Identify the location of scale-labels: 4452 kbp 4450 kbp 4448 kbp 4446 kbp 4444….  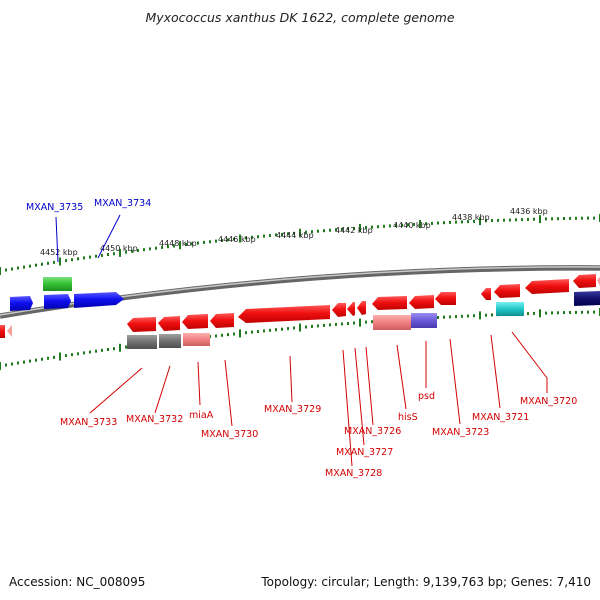
(294, 232).